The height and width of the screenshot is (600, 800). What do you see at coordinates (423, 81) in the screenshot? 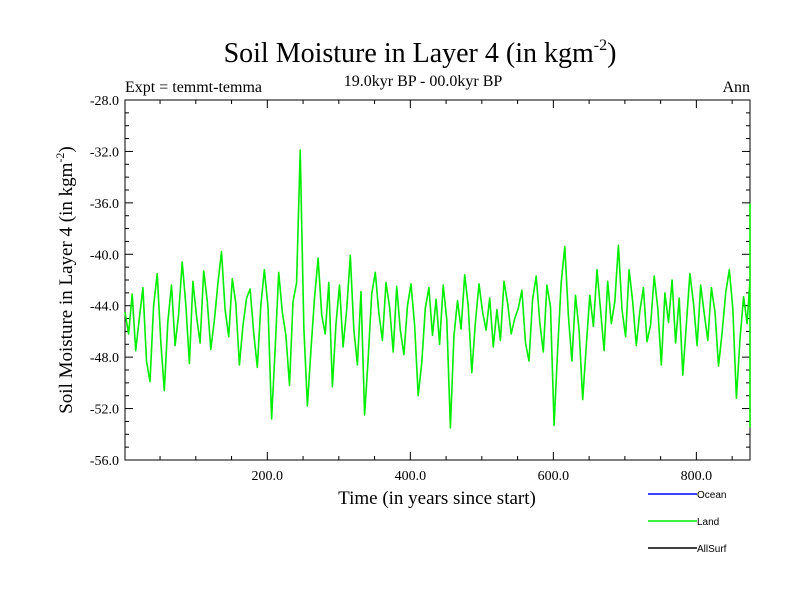
I see `chart-subtitle: 19.0kyr BP - 00.0kyr BP` at bounding box center [423, 81].